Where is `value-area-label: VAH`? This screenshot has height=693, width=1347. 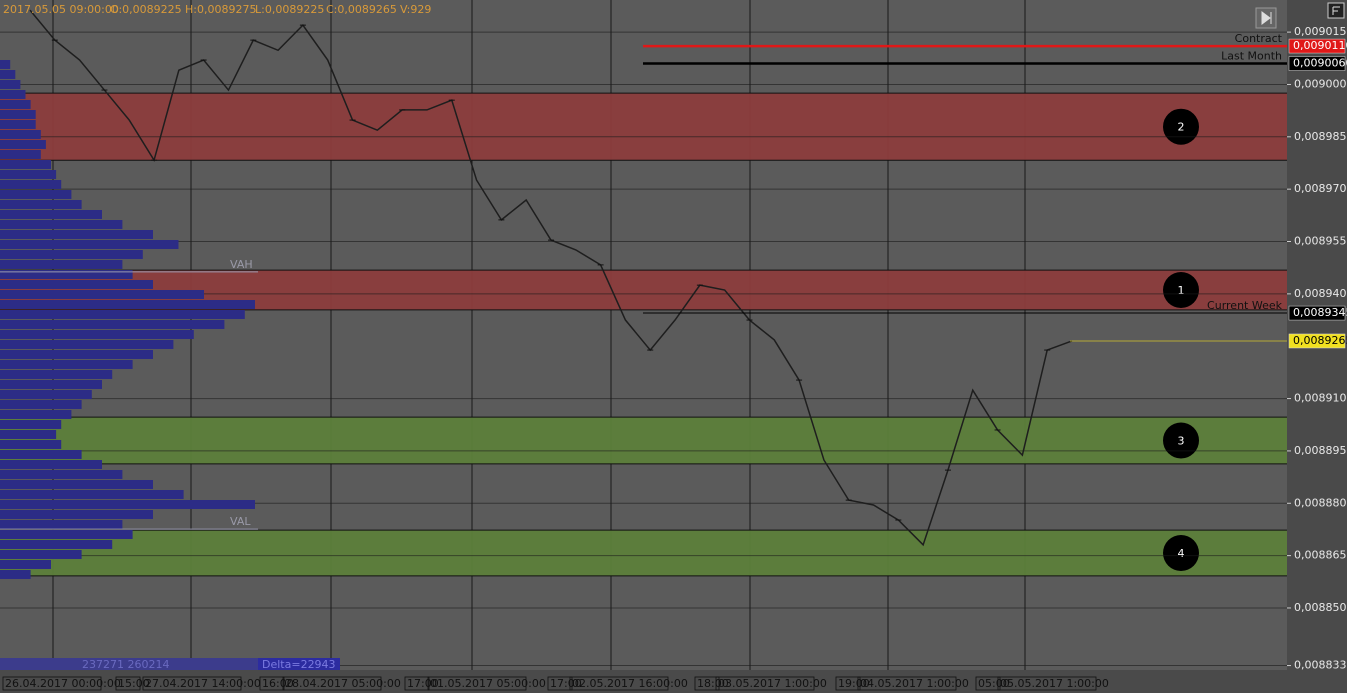 value-area-label: VAH is located at coordinates (241, 264).